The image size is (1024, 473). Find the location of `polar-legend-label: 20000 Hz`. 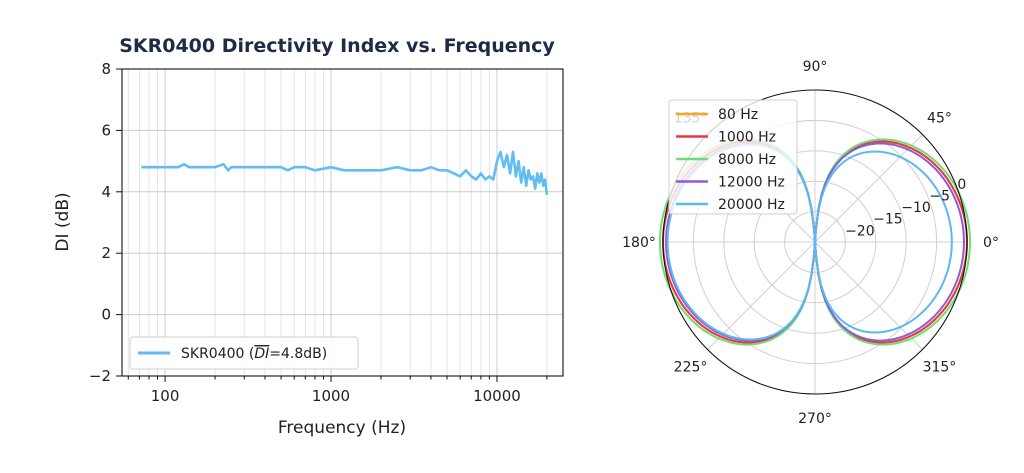

polar-legend-label: 20000 Hz is located at coordinates (751, 205).